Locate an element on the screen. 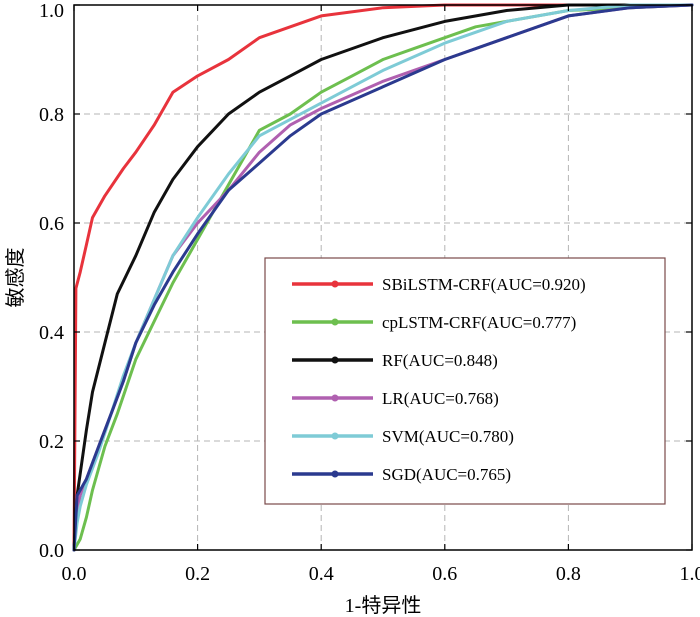  legend-label-5: SGD(AUC=0.765) is located at coordinates (446, 474).